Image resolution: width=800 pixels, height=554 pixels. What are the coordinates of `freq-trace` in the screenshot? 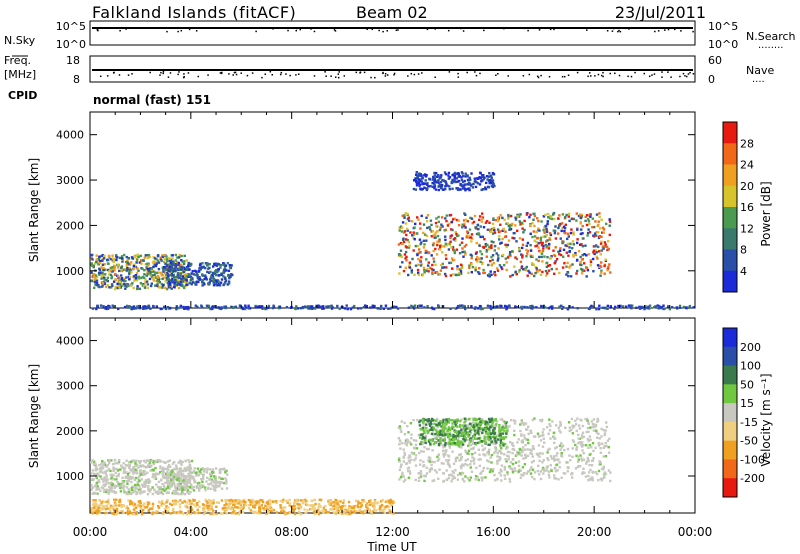 It's located at (393, 74).